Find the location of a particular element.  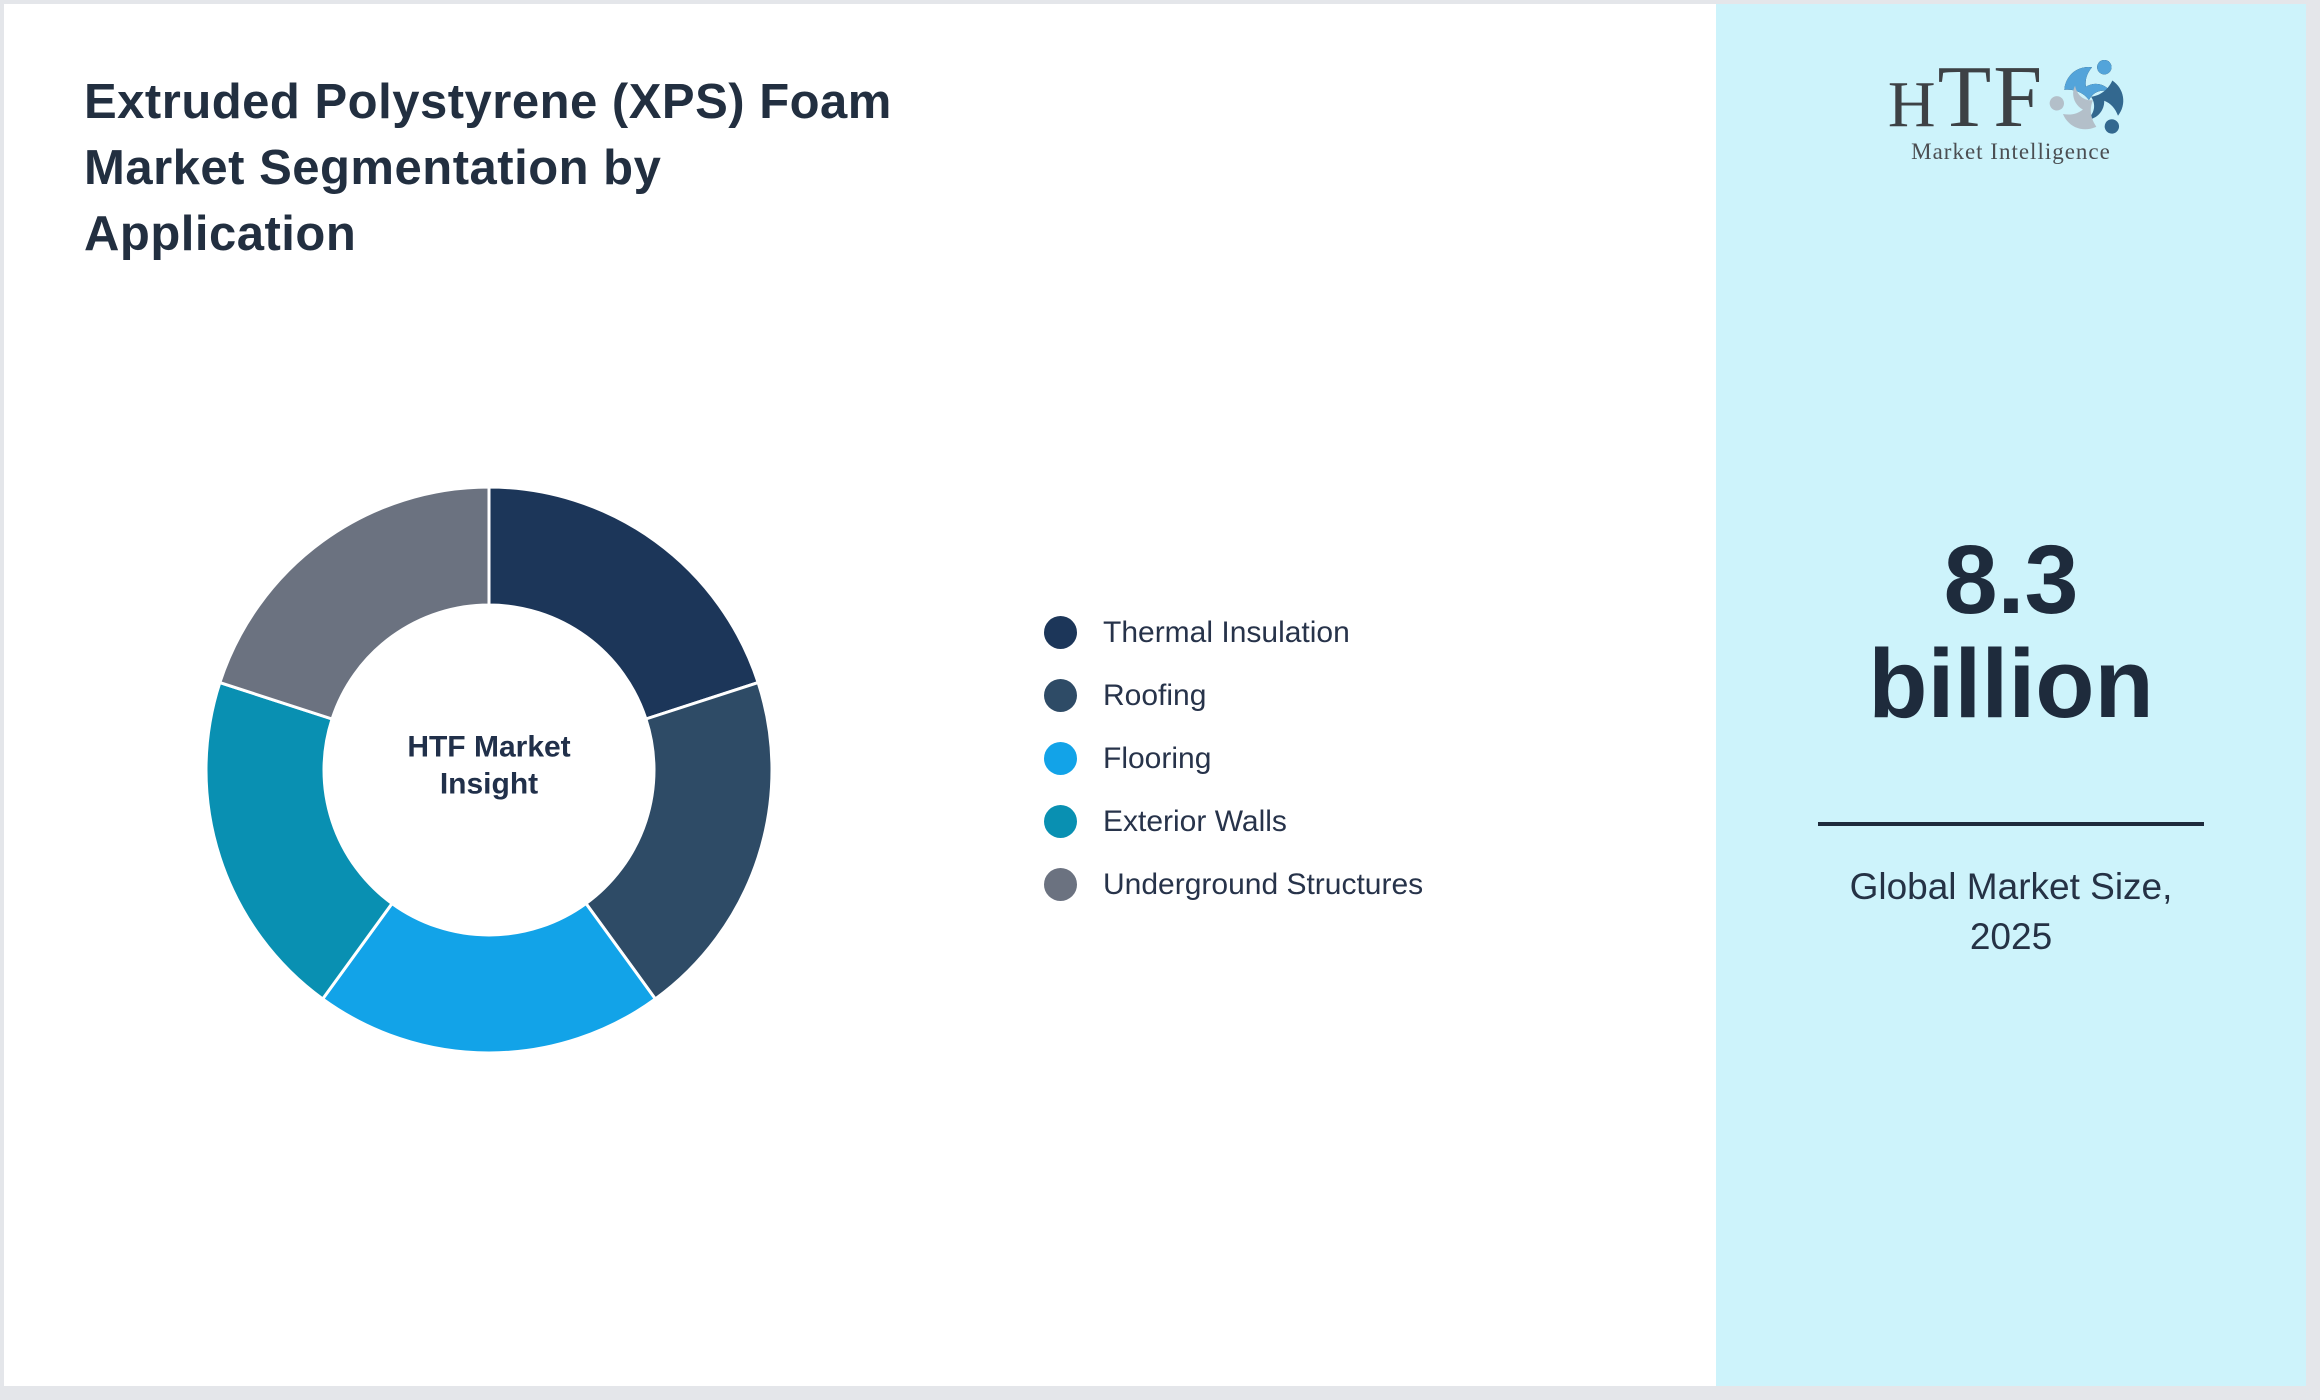

legend-item: Underground Structures is located at coordinates (1233, 884).